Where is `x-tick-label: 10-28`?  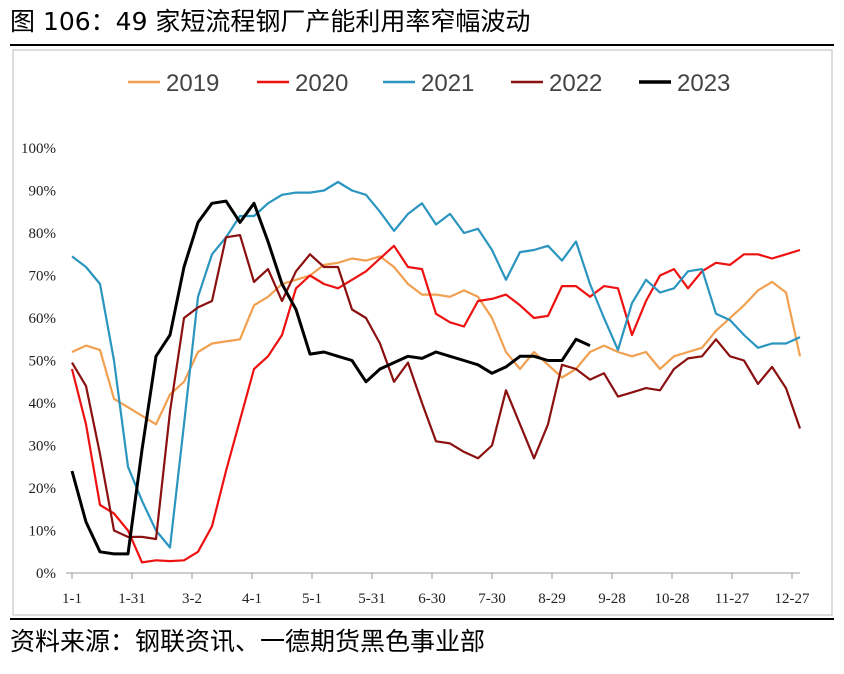 x-tick-label: 10-28 is located at coordinates (672, 599).